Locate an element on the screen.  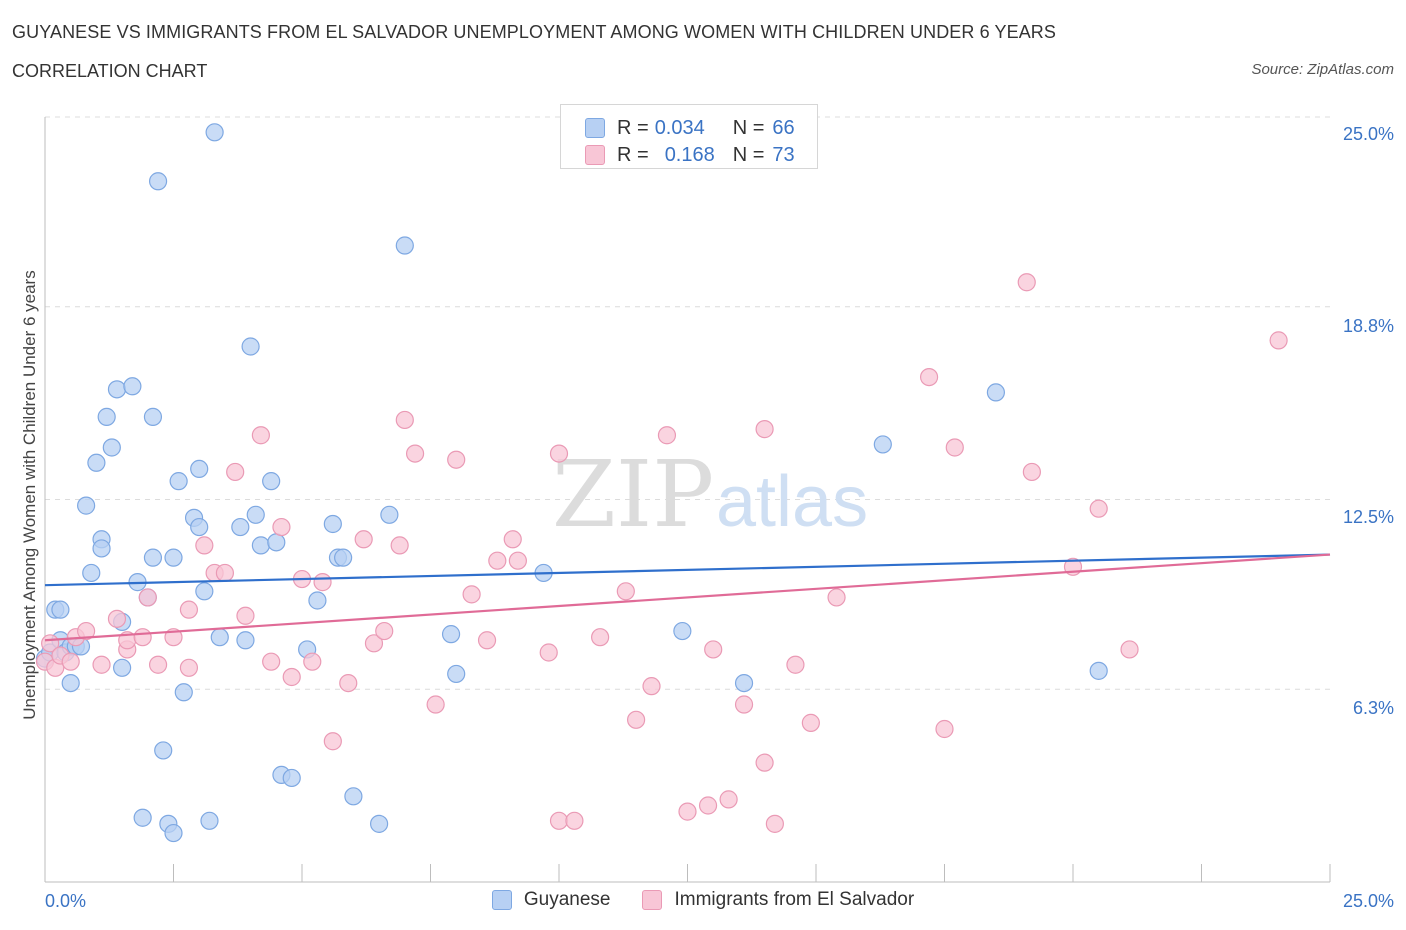
legend-item-el-salvador: Immigrants from El Salvador is located at coordinates (778, 900).